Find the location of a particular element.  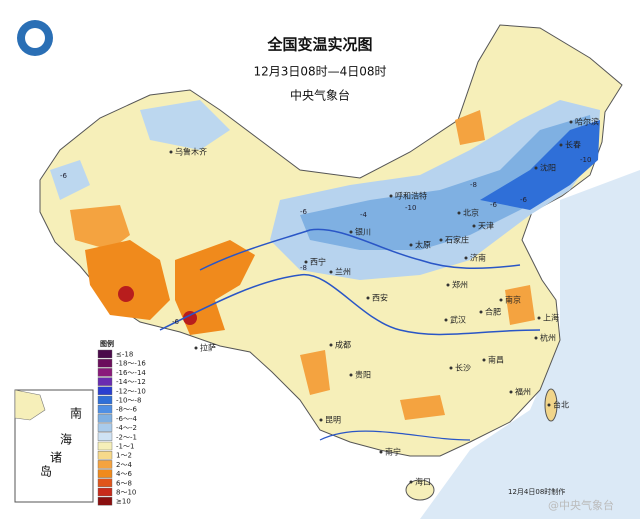

legend-label: -2～-1 is located at coordinates (126, 437).